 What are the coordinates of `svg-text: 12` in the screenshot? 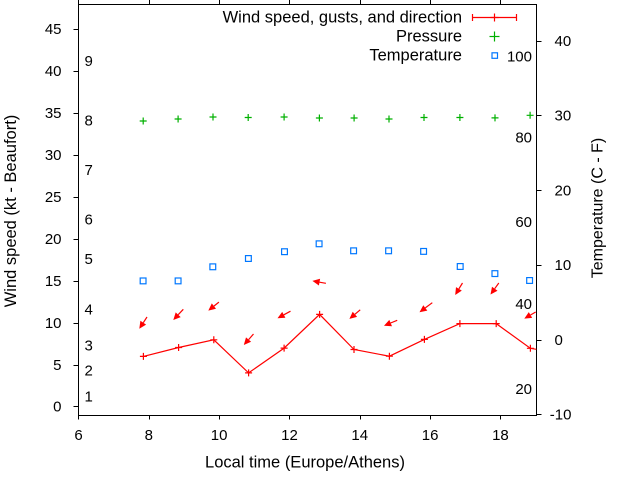 It's located at (289, 435).